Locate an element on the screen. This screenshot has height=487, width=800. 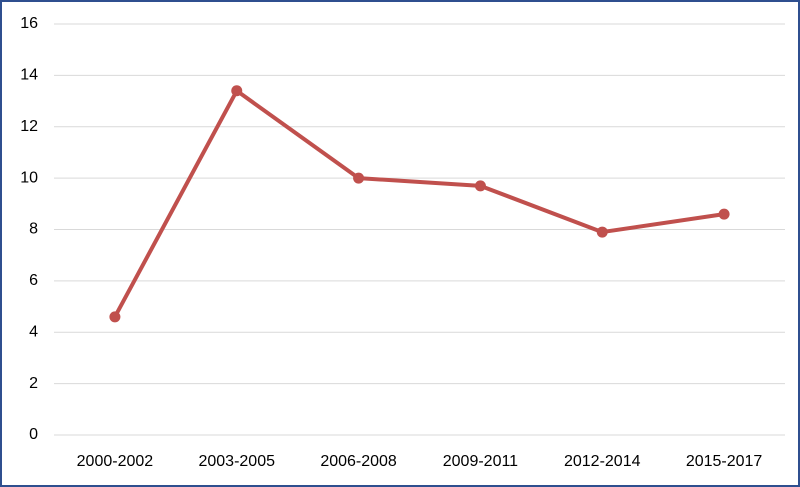
y-tick-label: 8 is located at coordinates (33, 229).